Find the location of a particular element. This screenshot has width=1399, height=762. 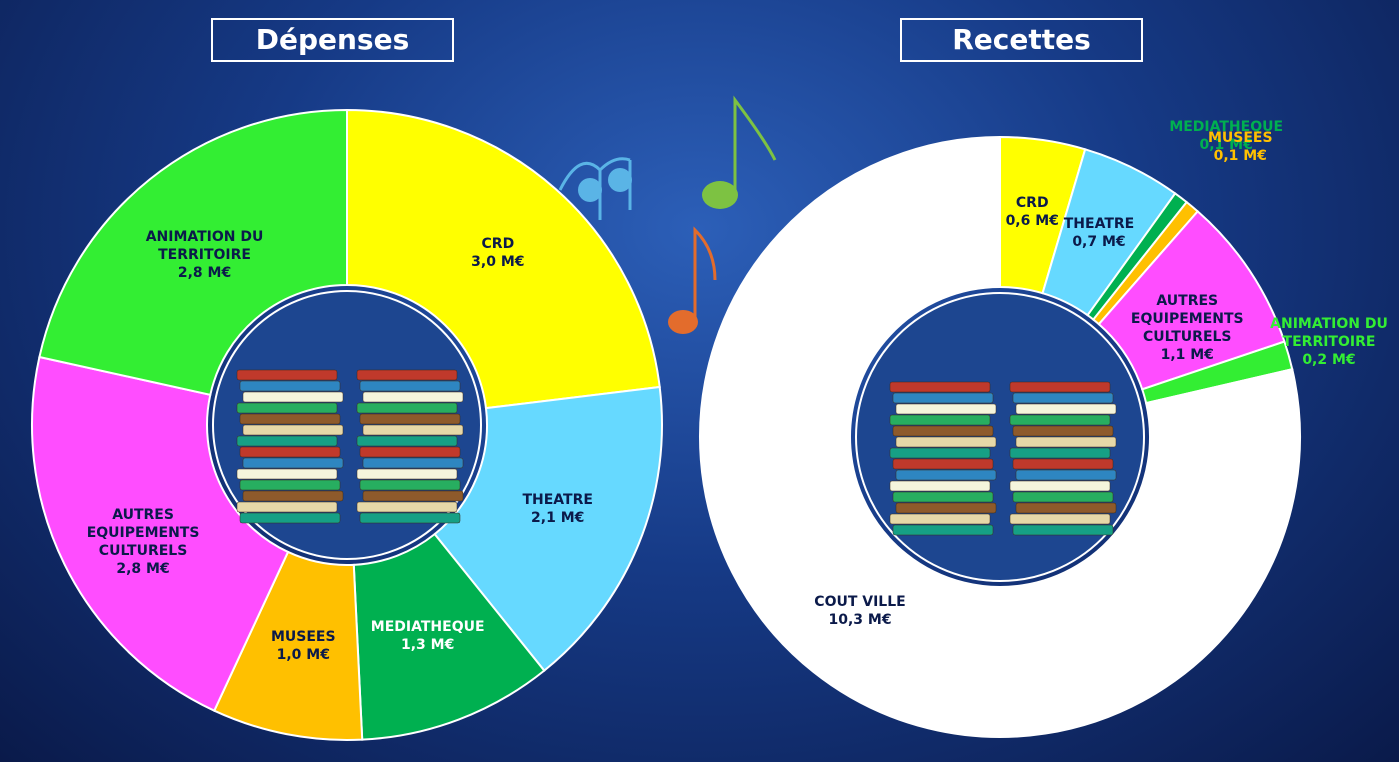

slice-label: COUT VILLE 10,3 M€ is located at coordinates (860, 611).